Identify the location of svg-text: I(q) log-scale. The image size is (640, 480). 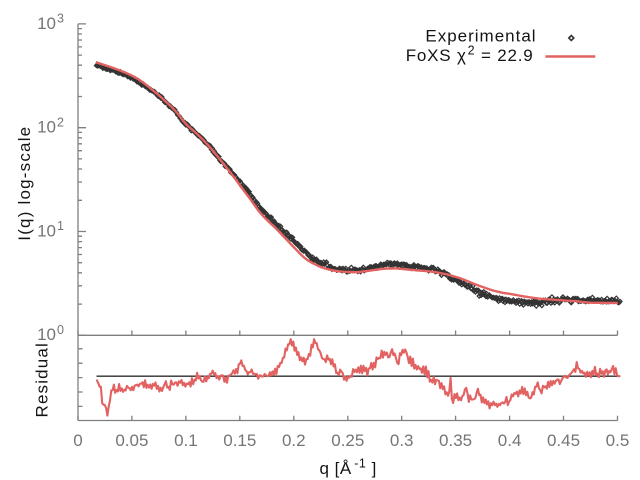
(24, 183).